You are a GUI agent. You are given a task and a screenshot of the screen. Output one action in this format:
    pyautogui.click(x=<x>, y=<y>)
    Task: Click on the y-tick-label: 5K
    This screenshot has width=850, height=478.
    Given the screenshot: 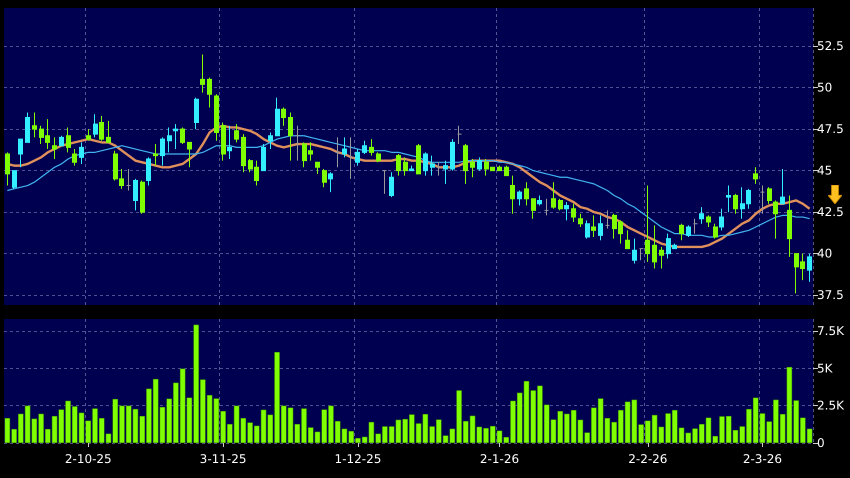 What is the action you would take?
    pyautogui.click(x=825, y=368)
    